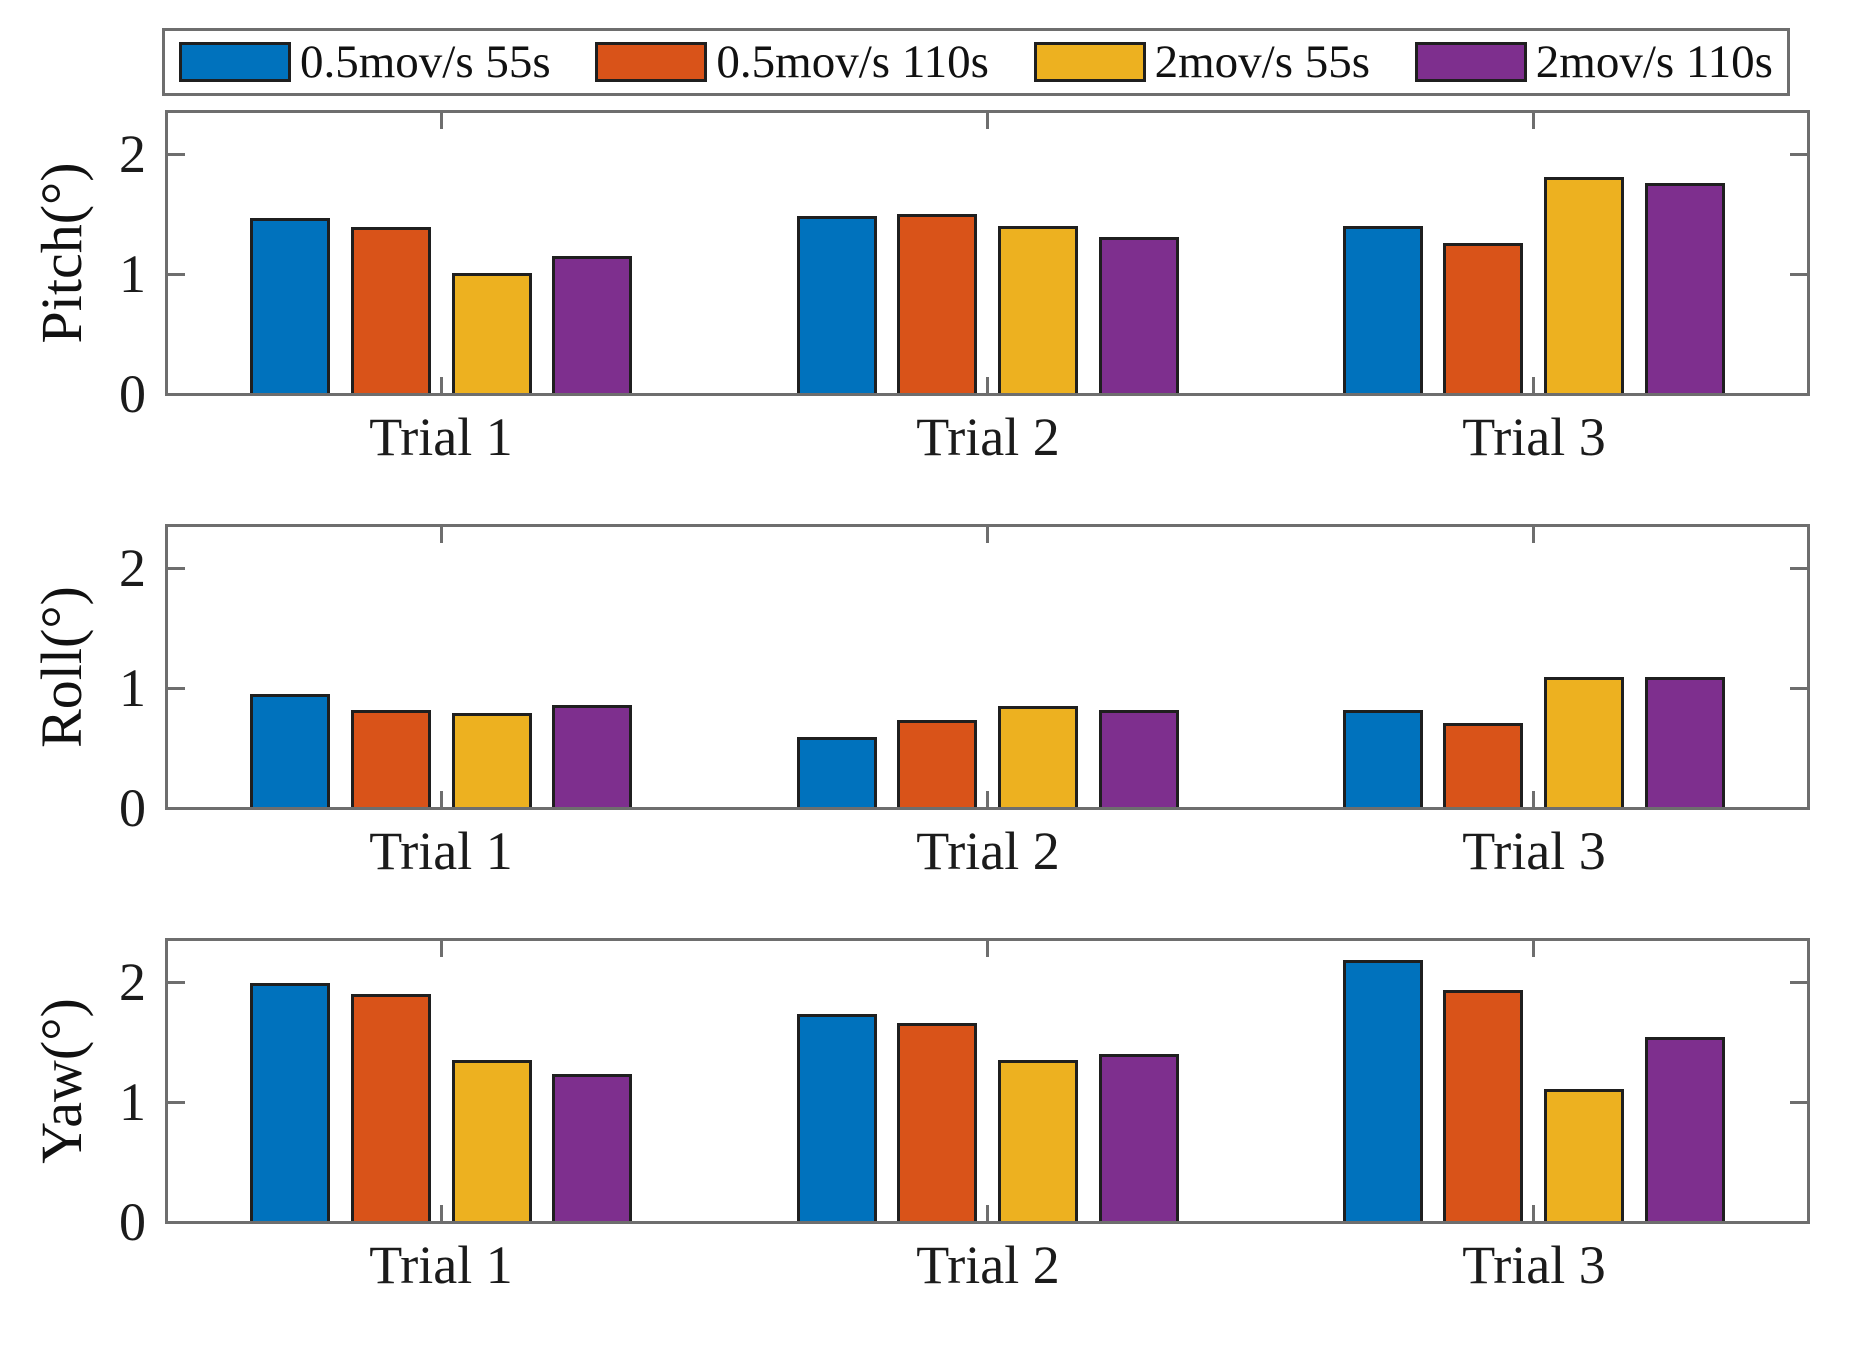  I want to click on y-axis-label: Pitch(°), so click(61, 253).